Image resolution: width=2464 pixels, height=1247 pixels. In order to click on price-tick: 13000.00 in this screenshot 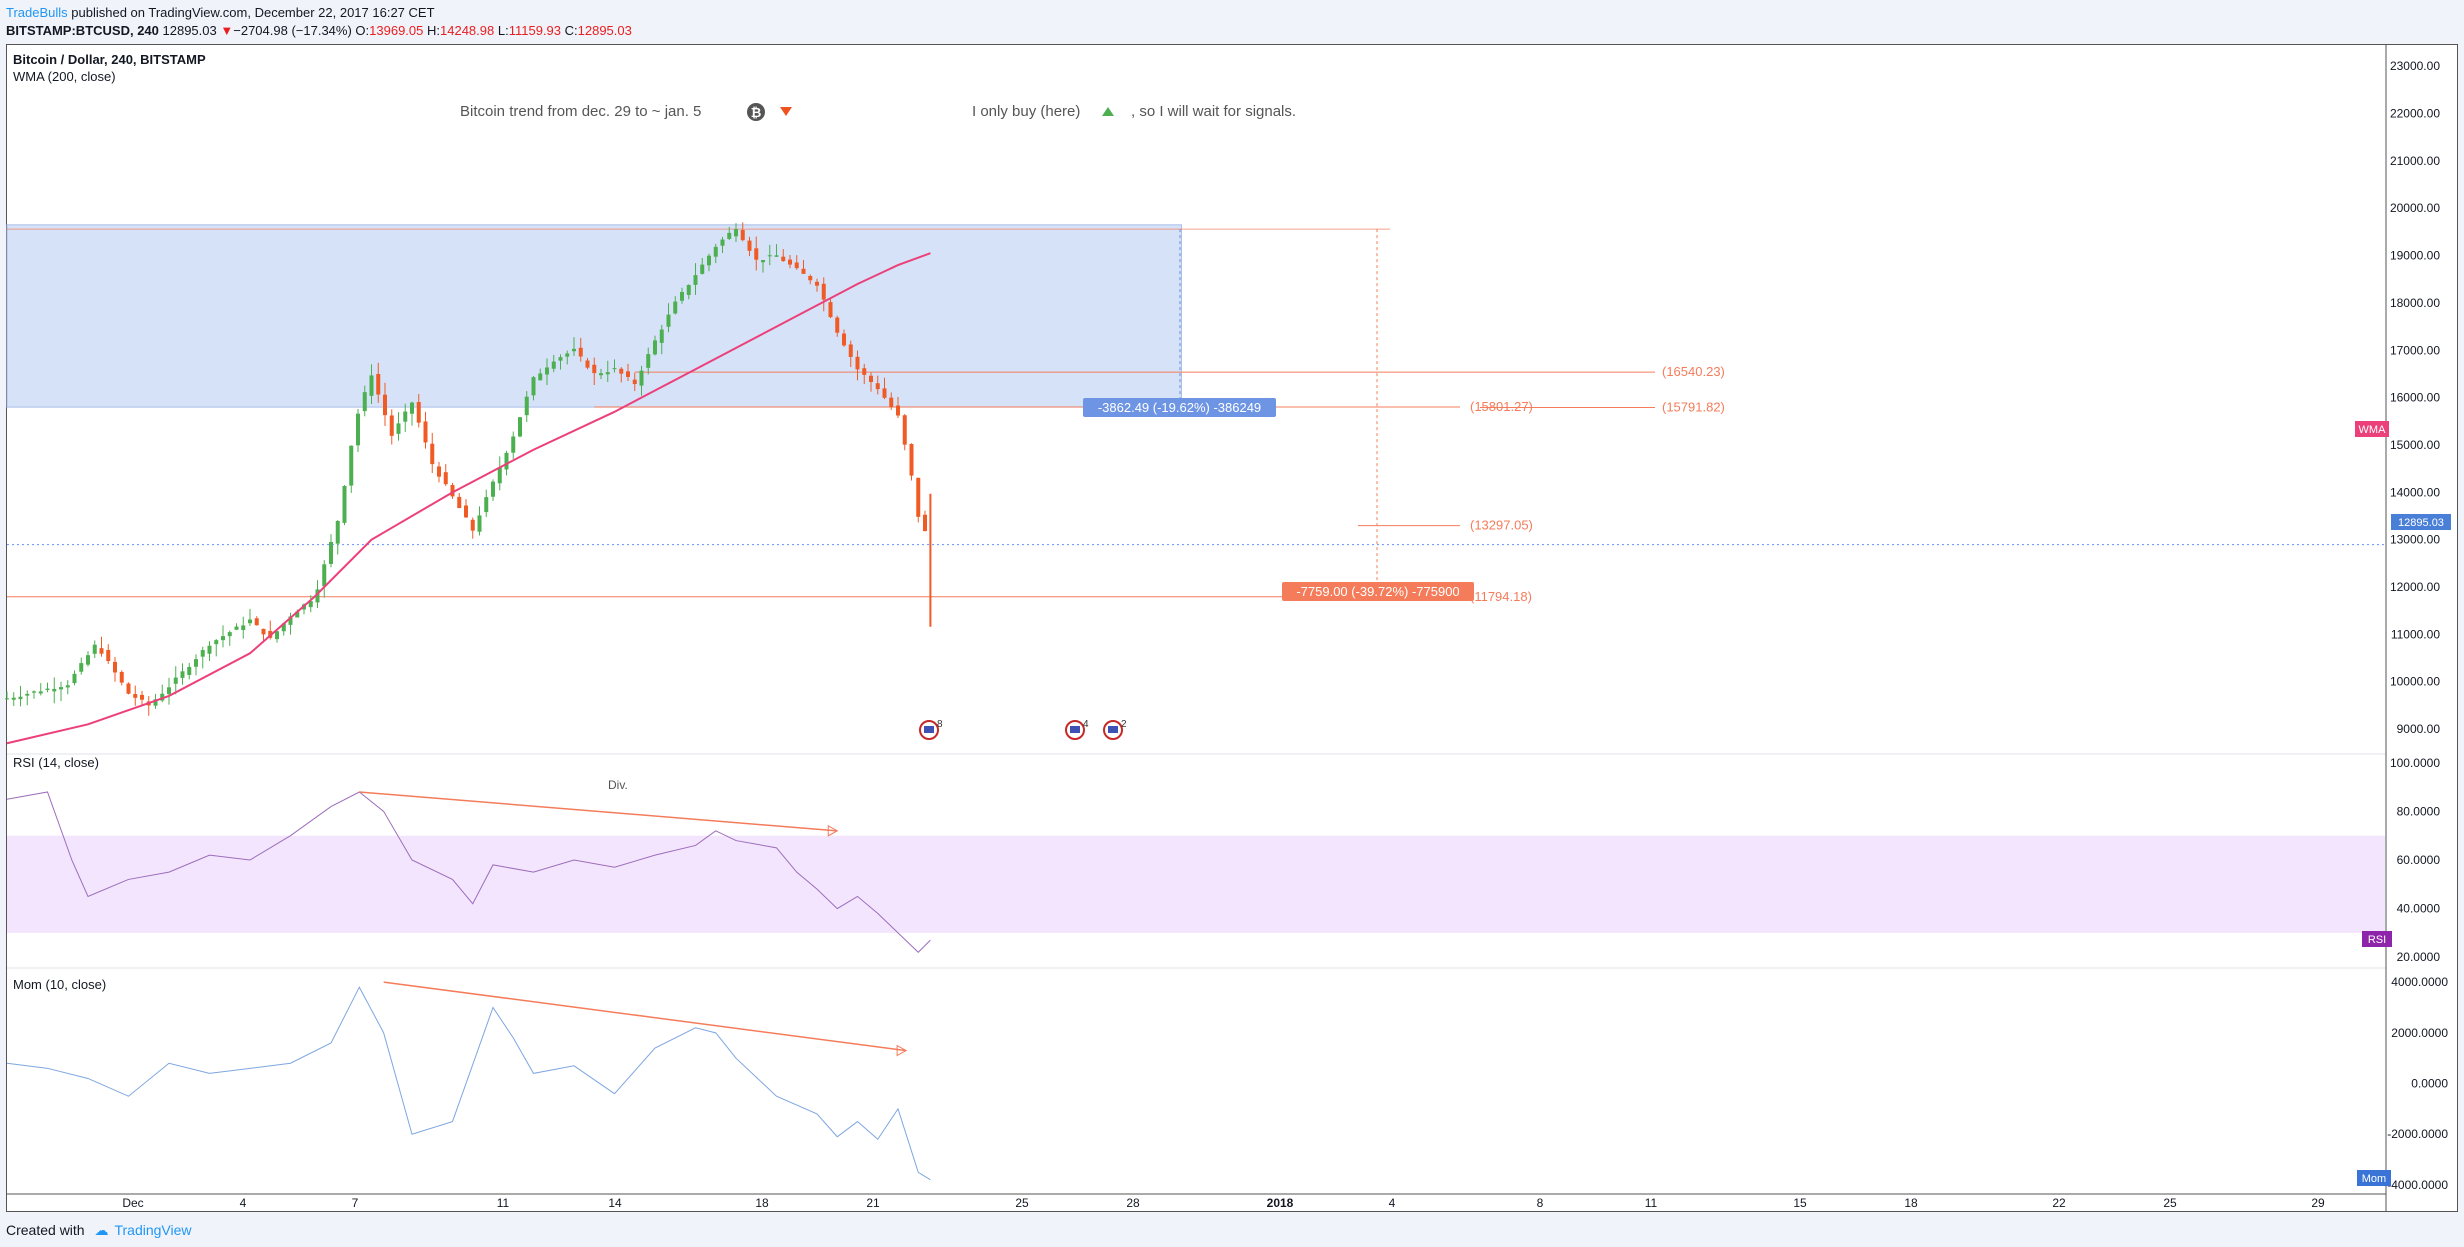, I will do `click(2415, 540)`.